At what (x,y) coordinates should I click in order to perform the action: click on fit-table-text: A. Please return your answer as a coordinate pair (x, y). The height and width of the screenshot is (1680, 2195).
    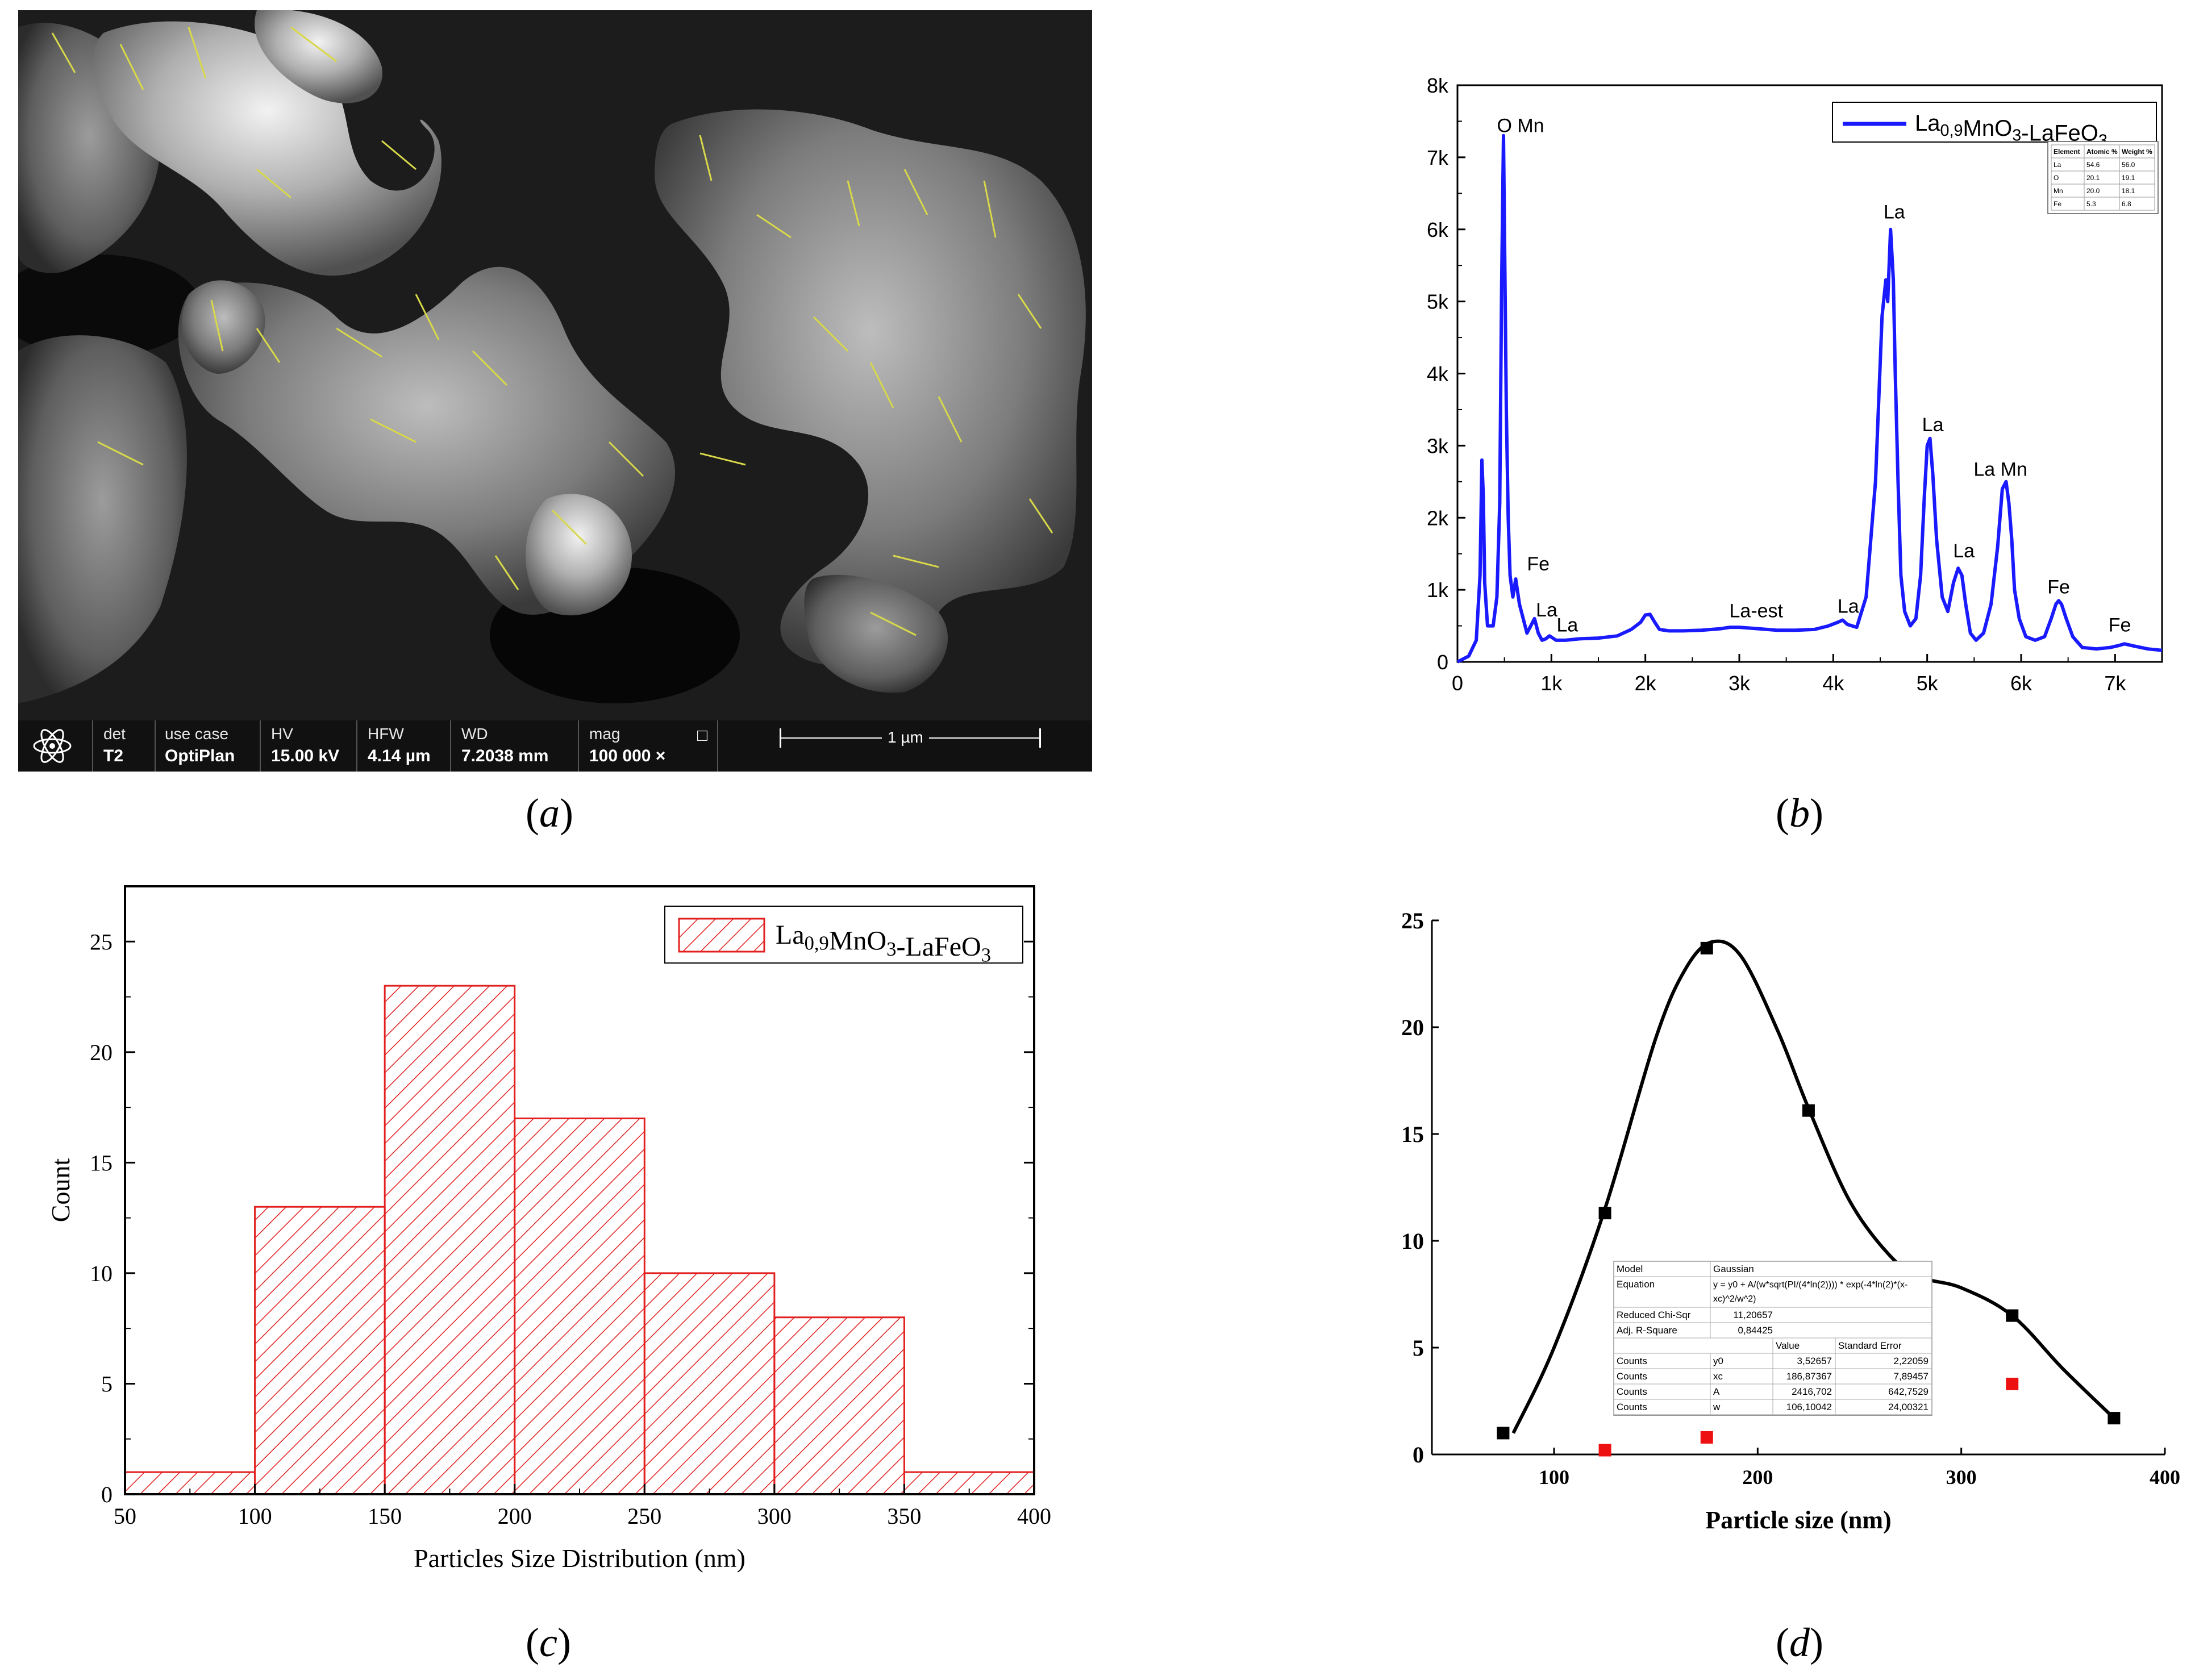
    Looking at the image, I should click on (1716, 1391).